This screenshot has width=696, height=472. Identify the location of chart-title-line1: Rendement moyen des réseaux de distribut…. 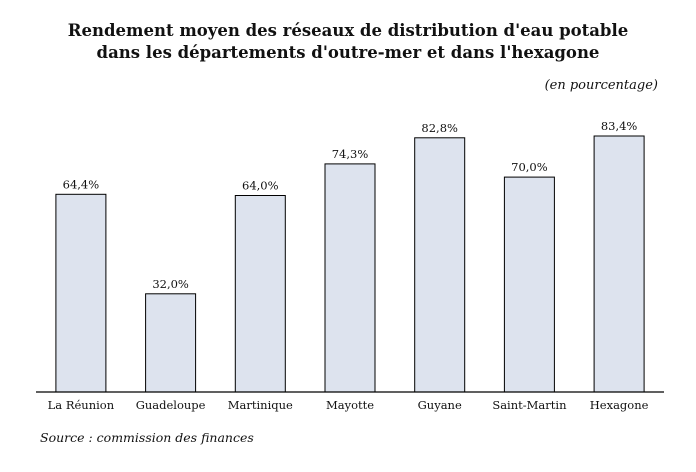
(348, 30).